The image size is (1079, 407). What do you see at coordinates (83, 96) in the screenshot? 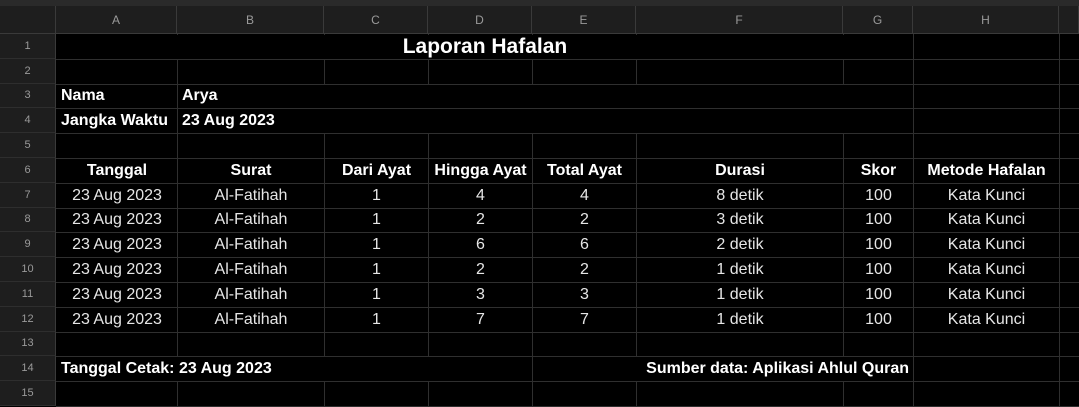
I see `name-label: Nama` at bounding box center [83, 96].